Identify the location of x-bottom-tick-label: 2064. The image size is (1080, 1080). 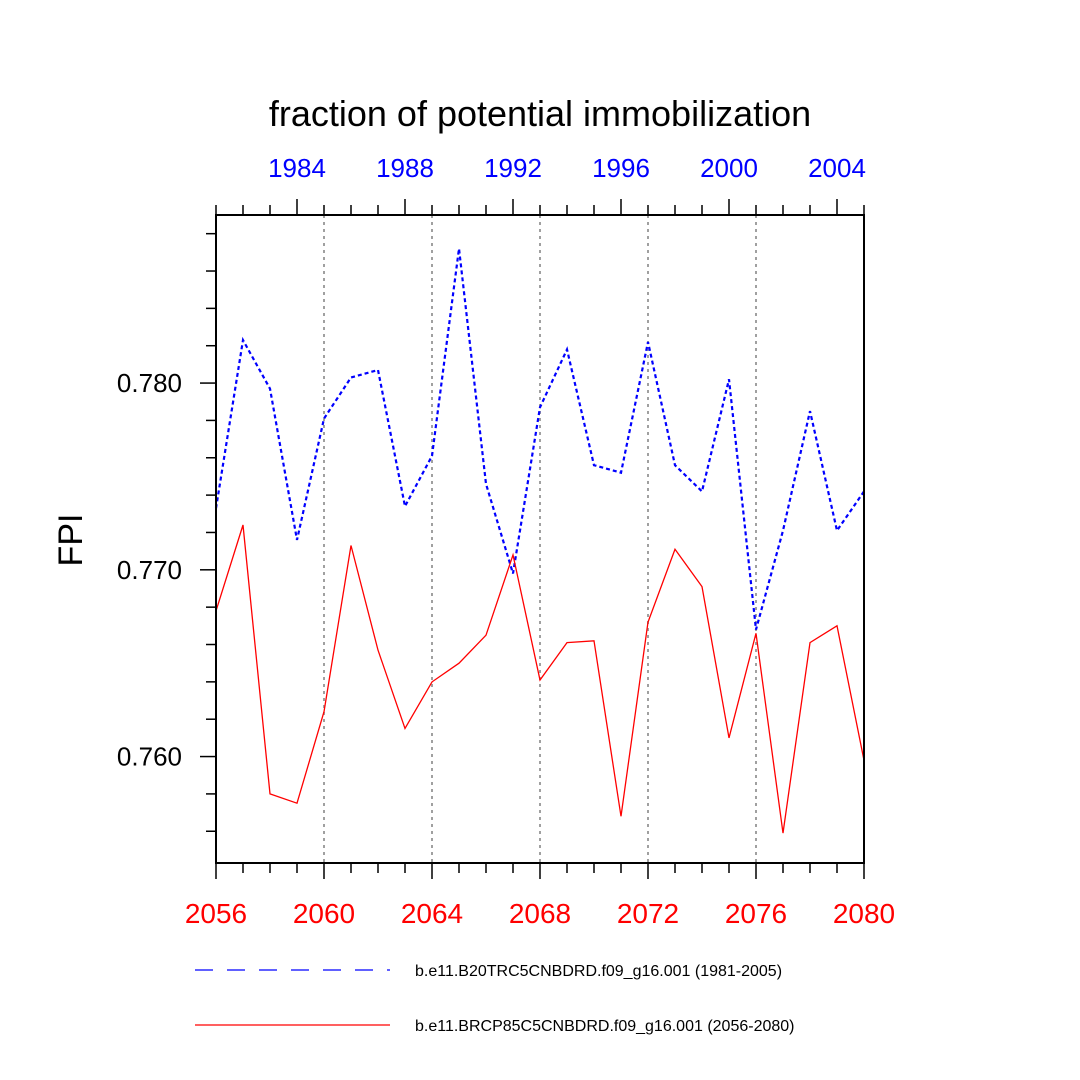
(432, 913).